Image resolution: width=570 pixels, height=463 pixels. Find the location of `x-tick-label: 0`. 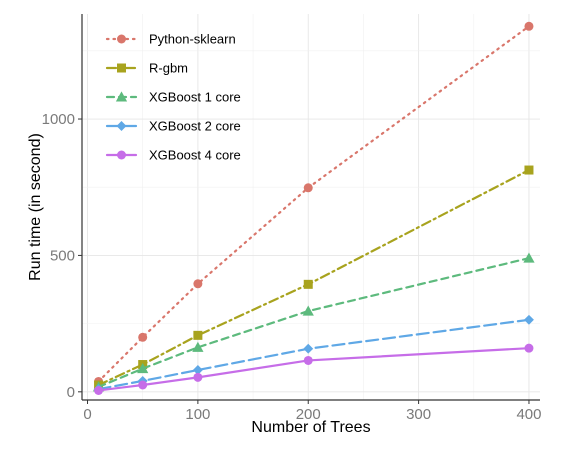

x-tick-label: 0 is located at coordinates (87, 414).